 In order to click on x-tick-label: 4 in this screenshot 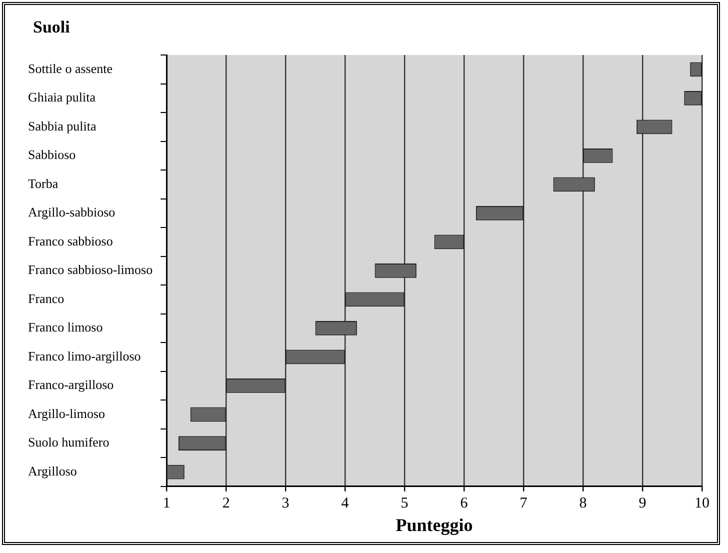, I will do `click(345, 503)`.